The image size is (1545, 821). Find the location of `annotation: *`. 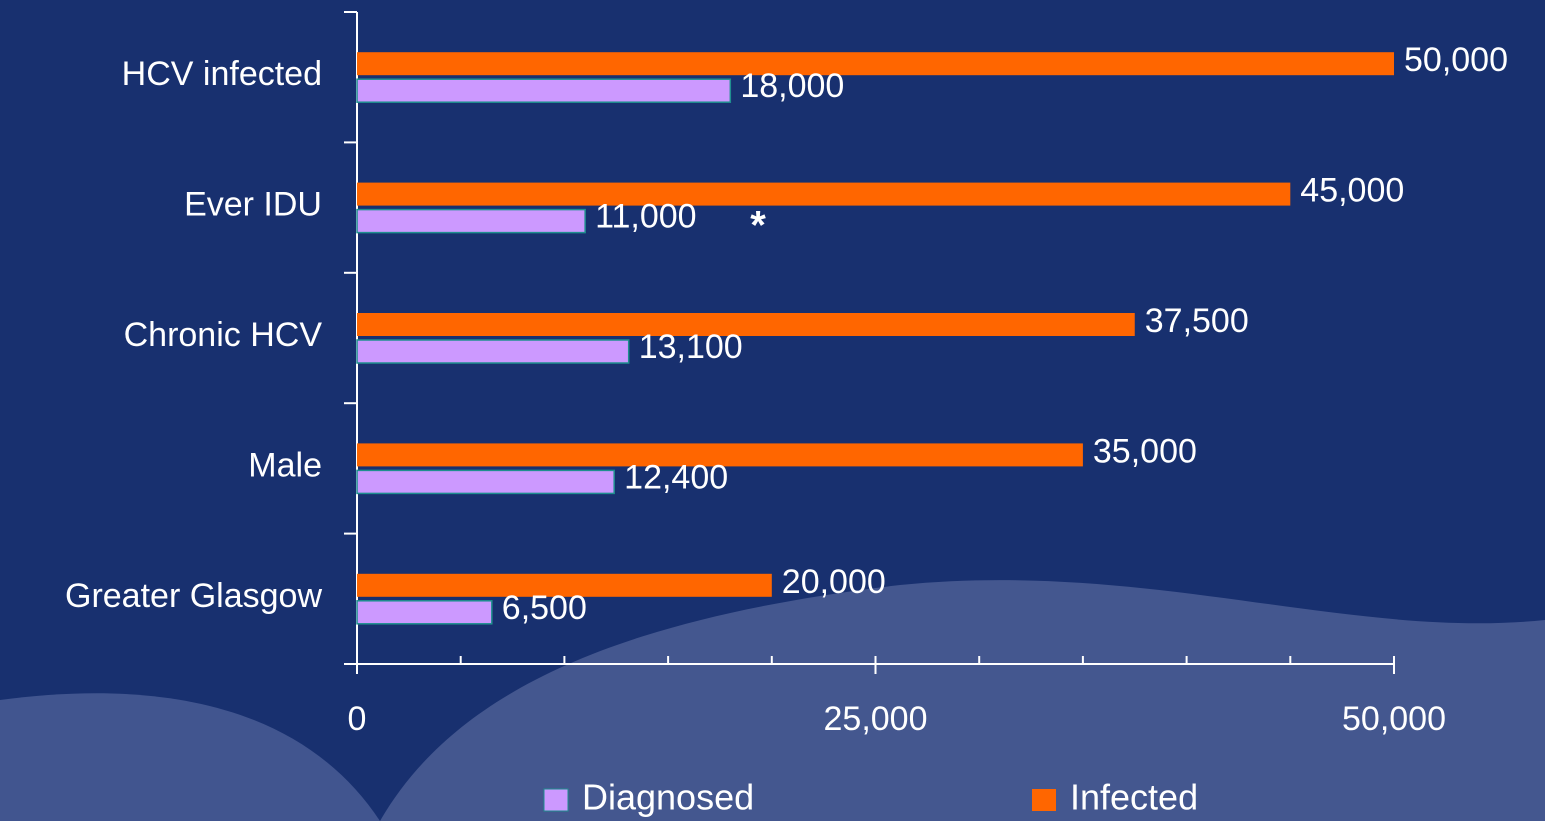

annotation: * is located at coordinates (758, 226).